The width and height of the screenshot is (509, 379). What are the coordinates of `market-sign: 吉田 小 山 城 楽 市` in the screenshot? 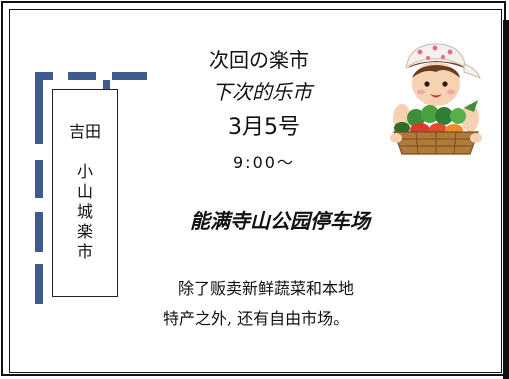 It's located at (85, 193).